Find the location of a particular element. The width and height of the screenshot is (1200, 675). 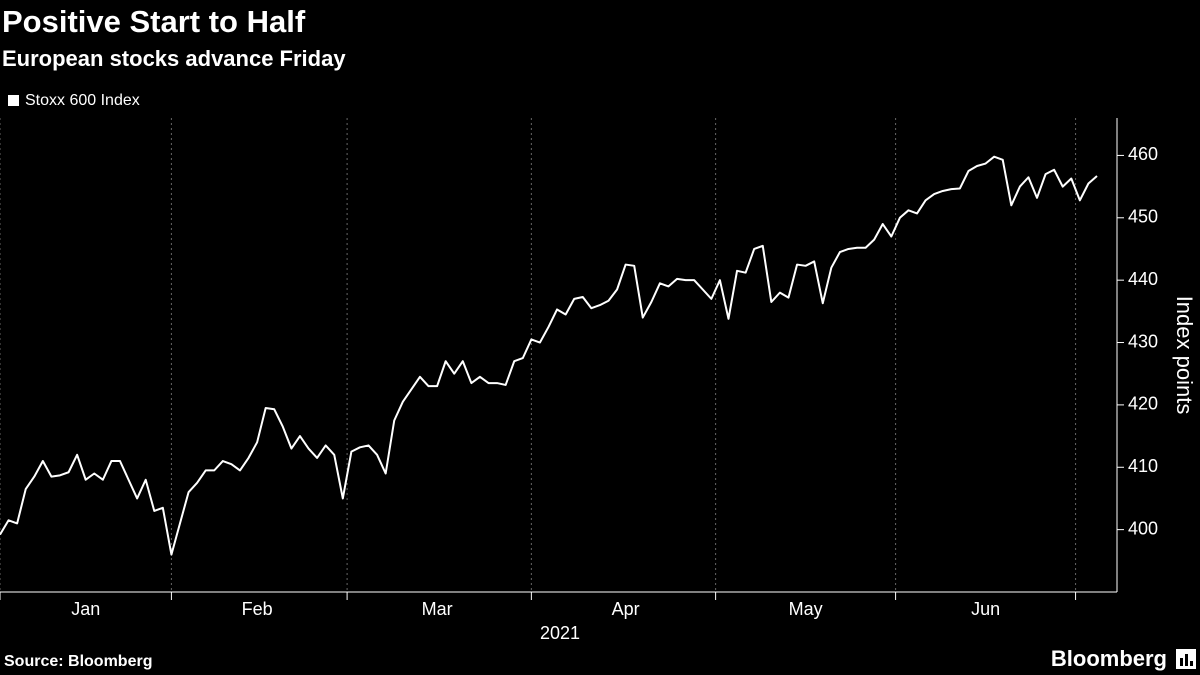

x-tick-label: Jan is located at coordinates (85, 609).